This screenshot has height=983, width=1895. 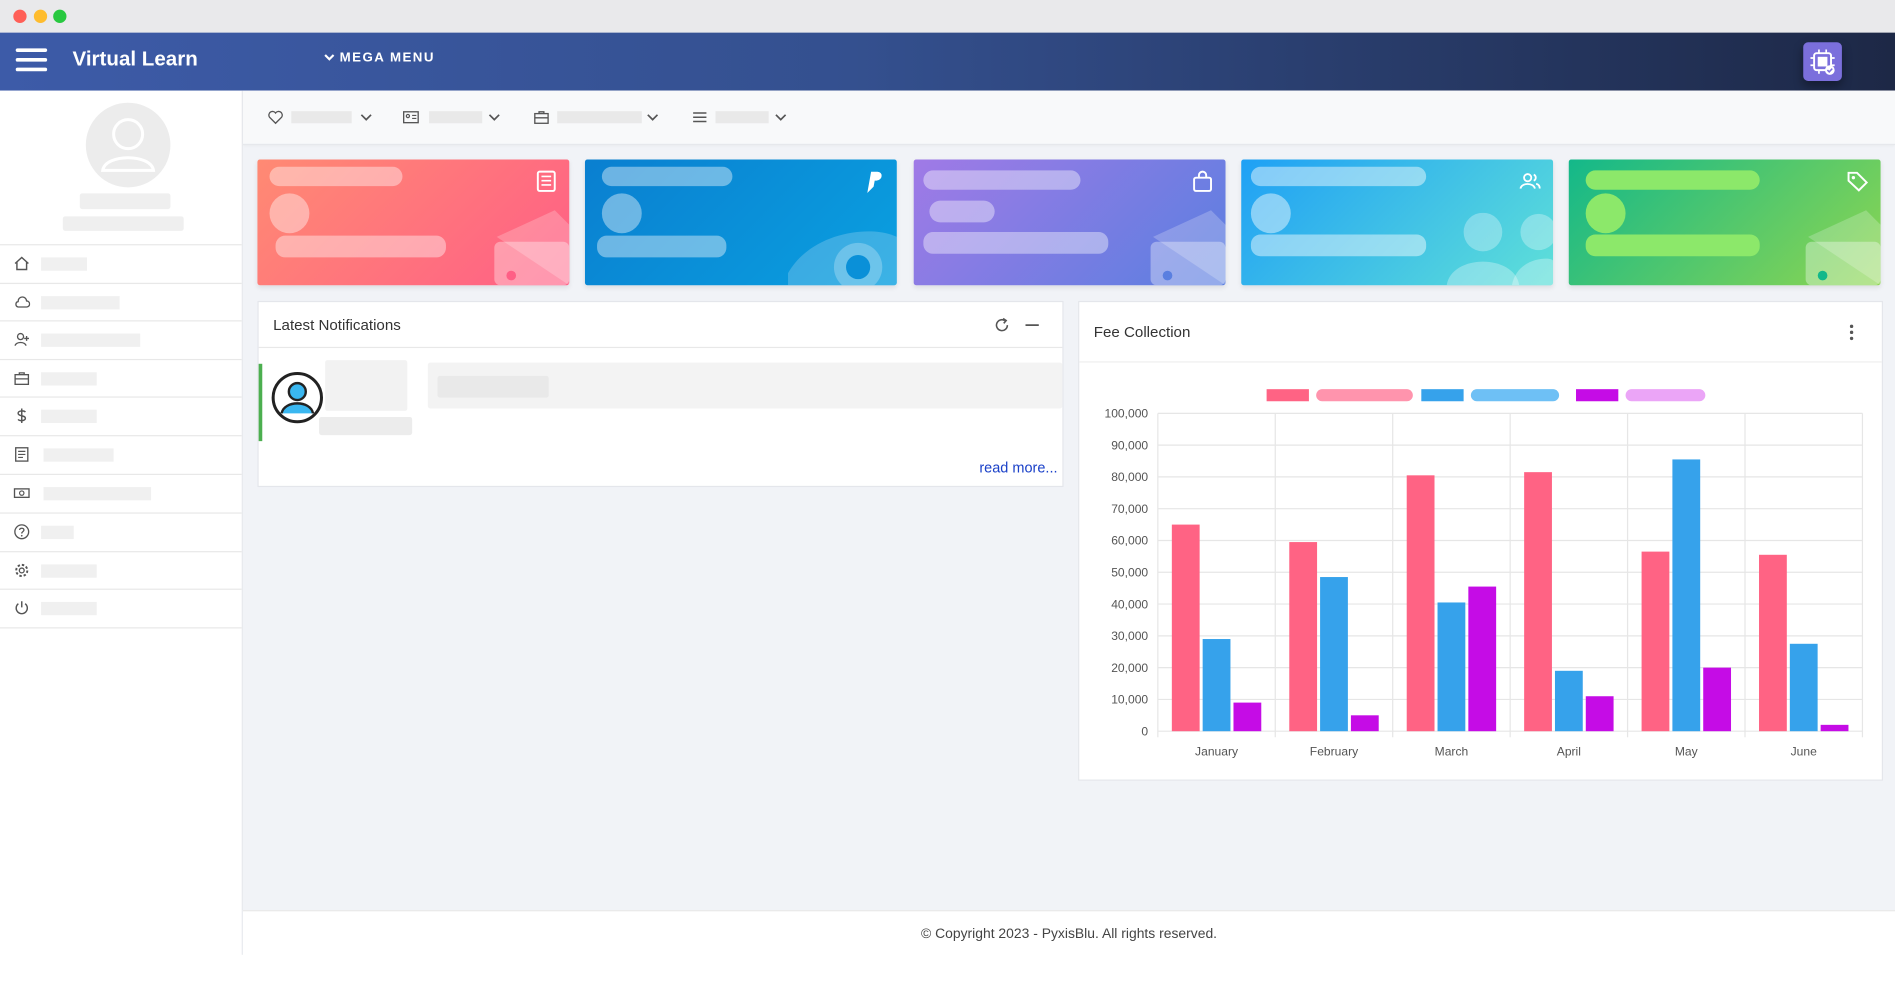 I want to click on refresh-icon, so click(x=1001, y=325).